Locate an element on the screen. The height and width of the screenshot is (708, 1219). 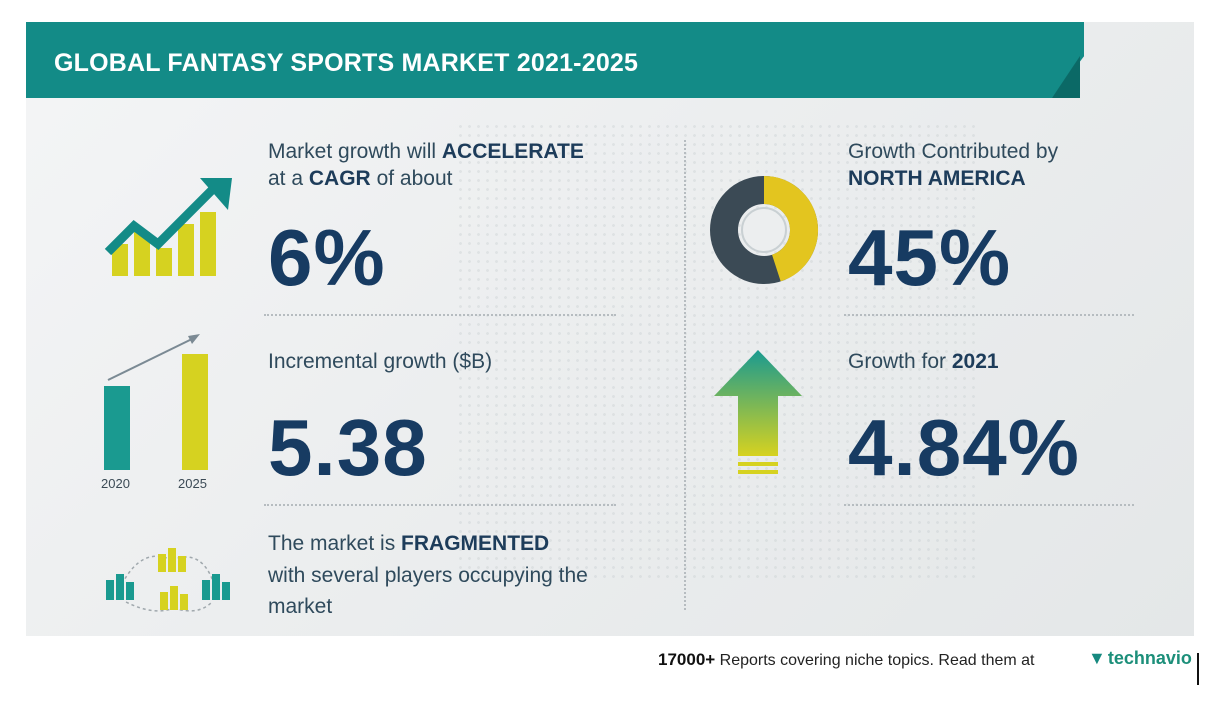
bar-label-2020: 2020 is located at coordinates (115, 483).